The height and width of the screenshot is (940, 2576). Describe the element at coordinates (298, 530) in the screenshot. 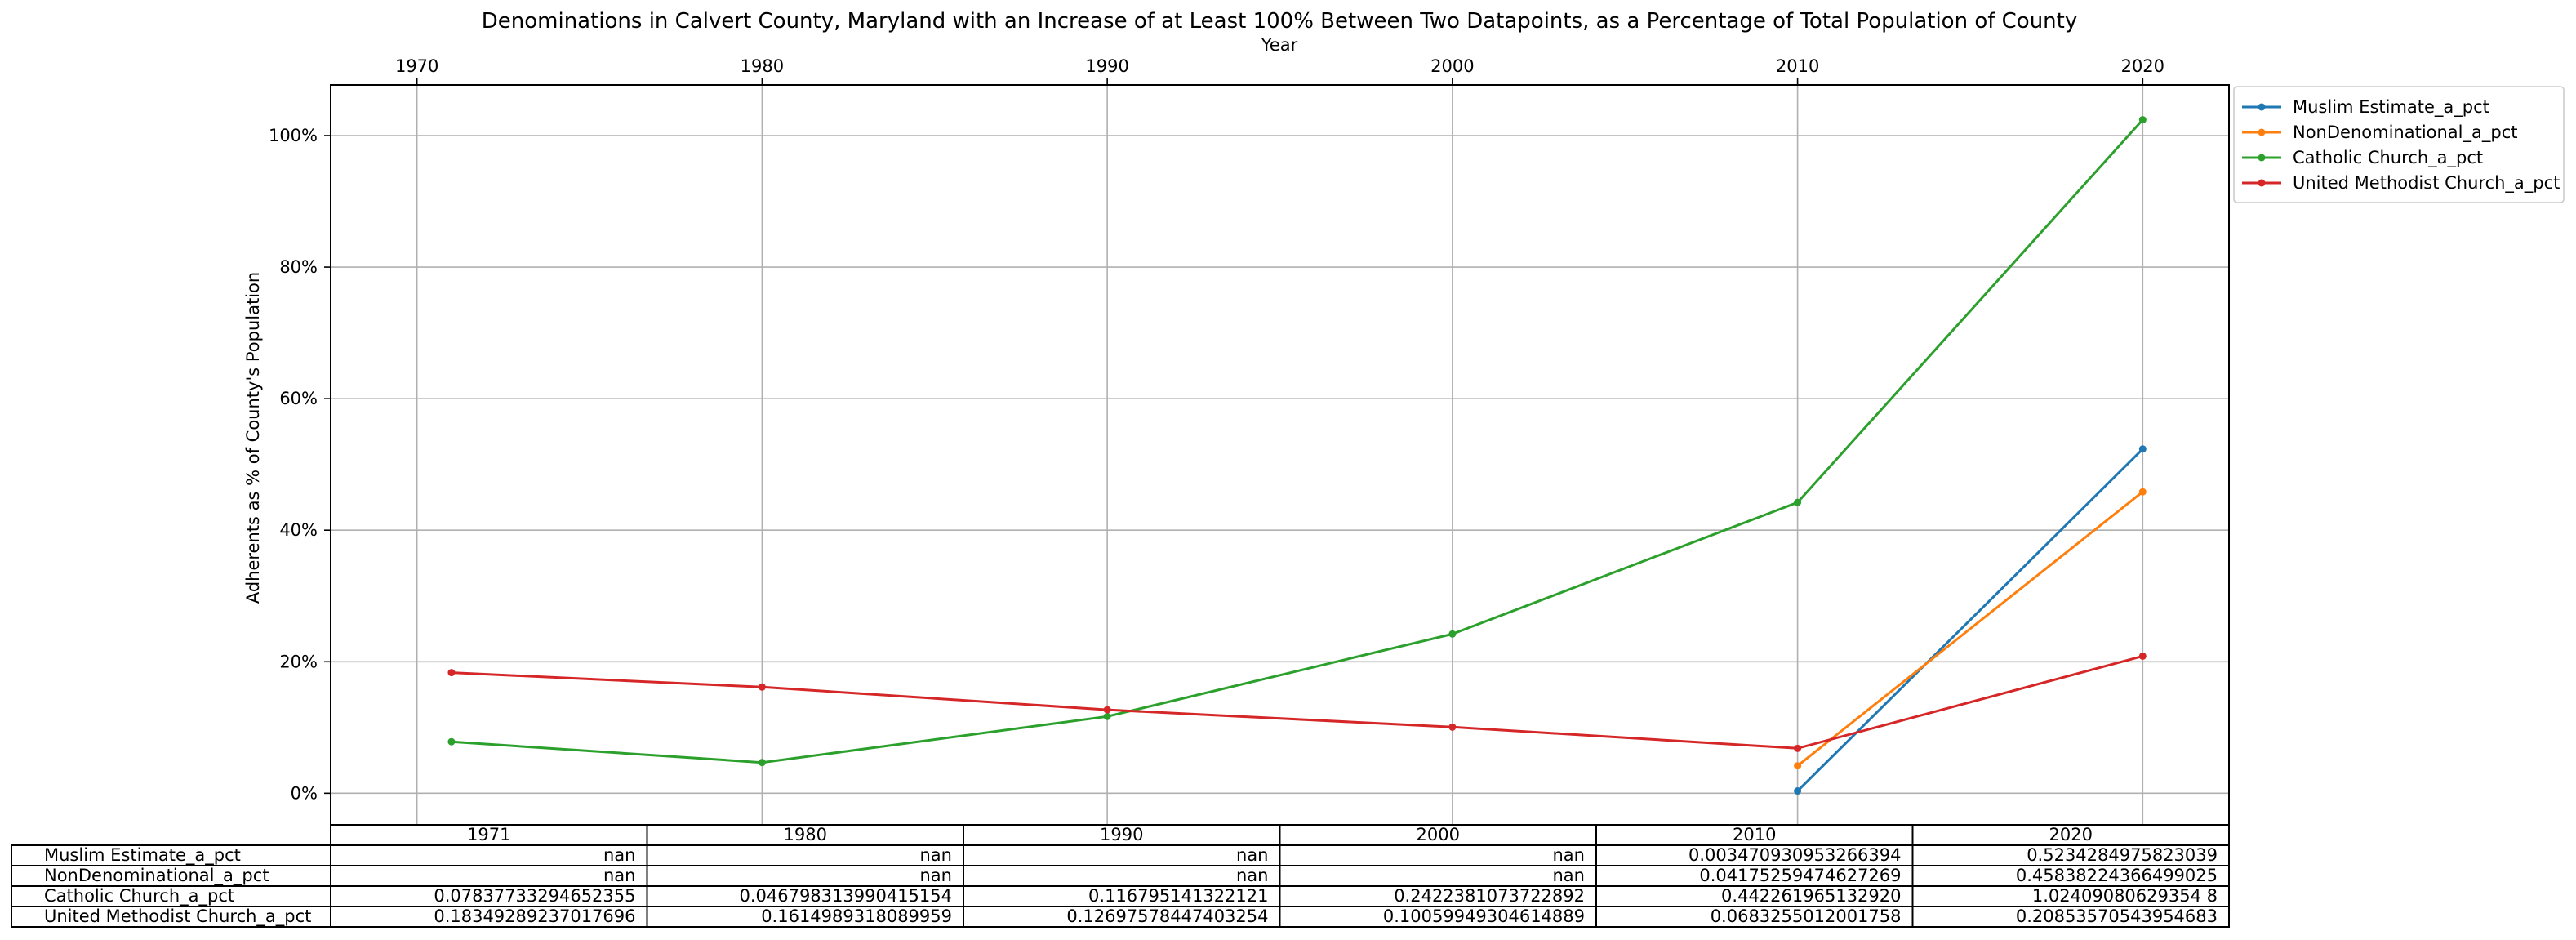

I see `y-tick-label: 40%` at that location.